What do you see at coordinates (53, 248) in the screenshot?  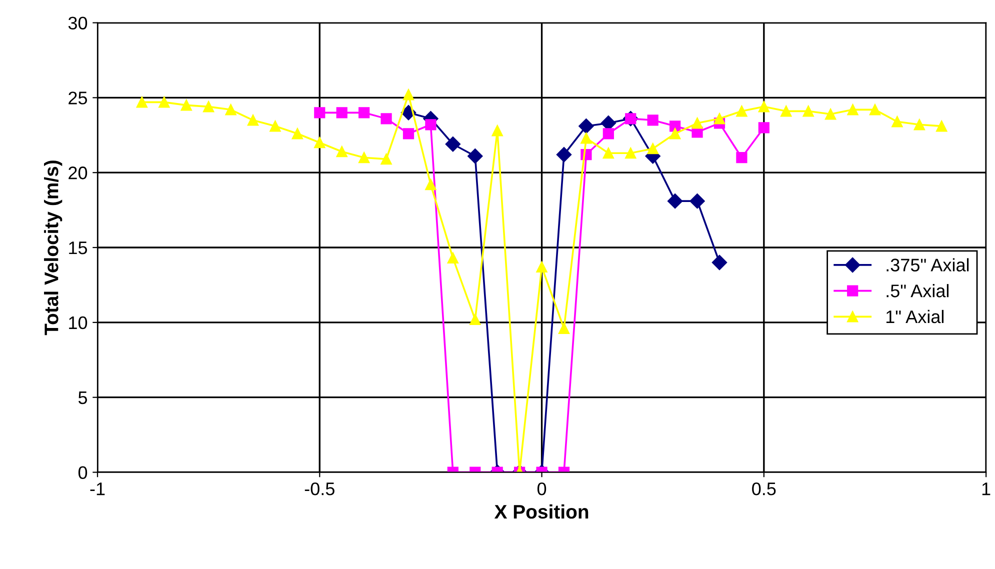 I see `y-axis-title: Total Velocity (m/s)` at bounding box center [53, 248].